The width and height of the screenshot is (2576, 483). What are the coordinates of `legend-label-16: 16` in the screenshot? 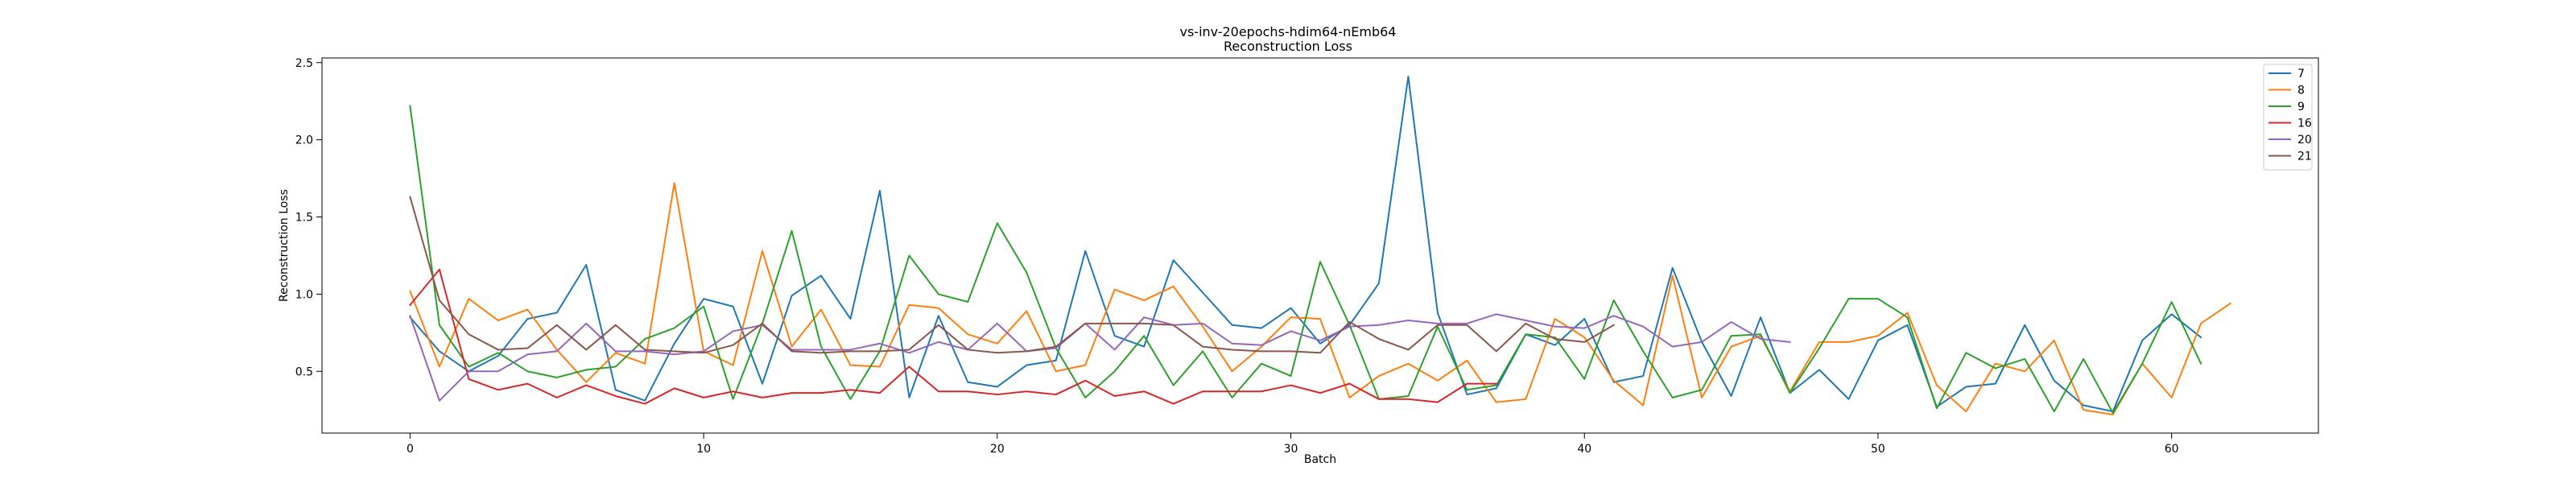 It's located at (2304, 124).